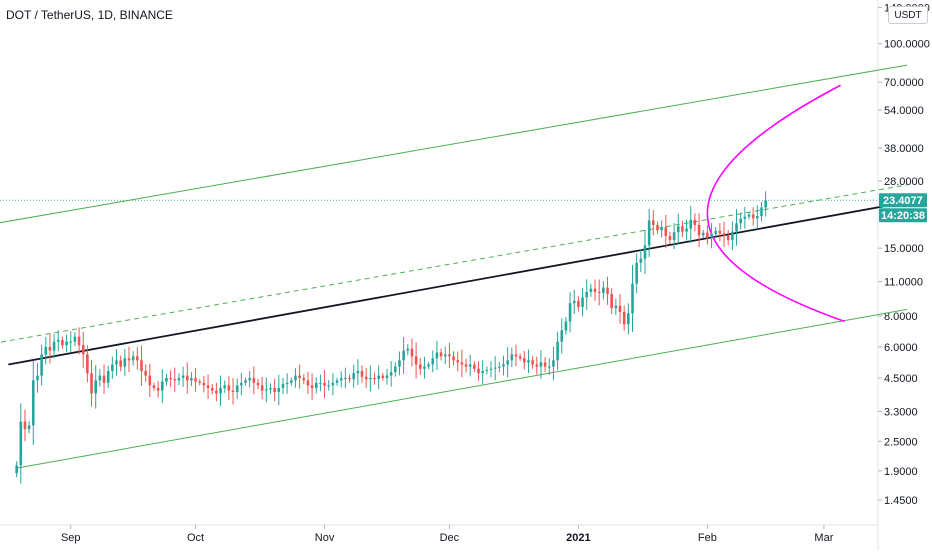 This screenshot has width=932, height=555. I want to click on currency-button: USDT, so click(908, 15).